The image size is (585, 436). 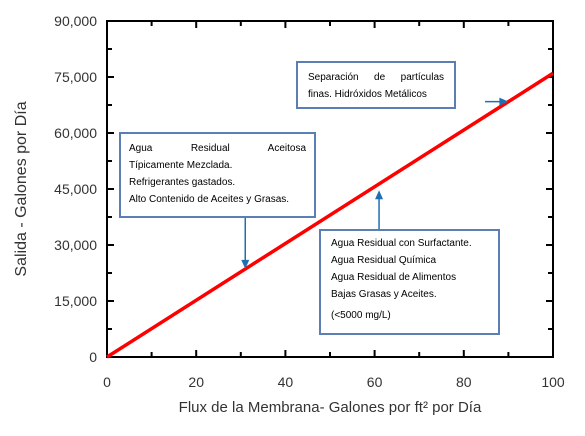 I want to click on x-tick-label: 40, so click(x=286, y=382).